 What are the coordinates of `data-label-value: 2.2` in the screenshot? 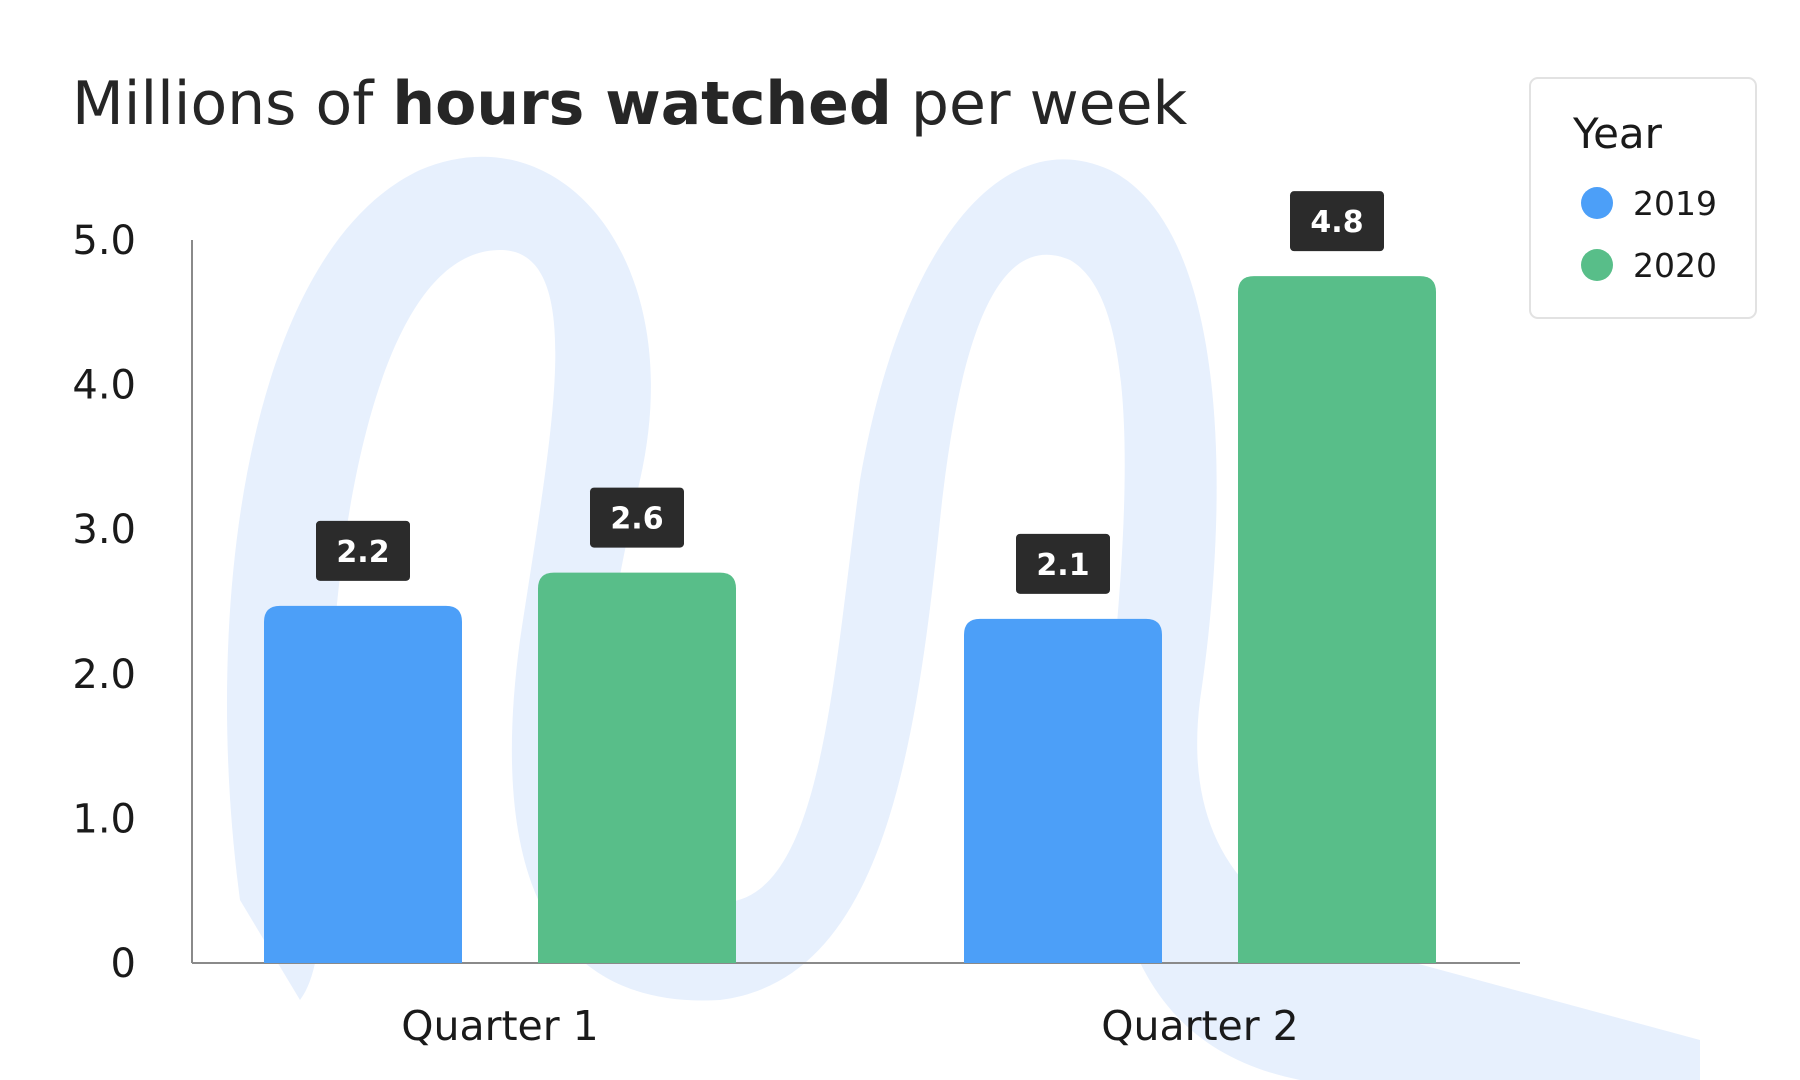 It's located at (362, 552).